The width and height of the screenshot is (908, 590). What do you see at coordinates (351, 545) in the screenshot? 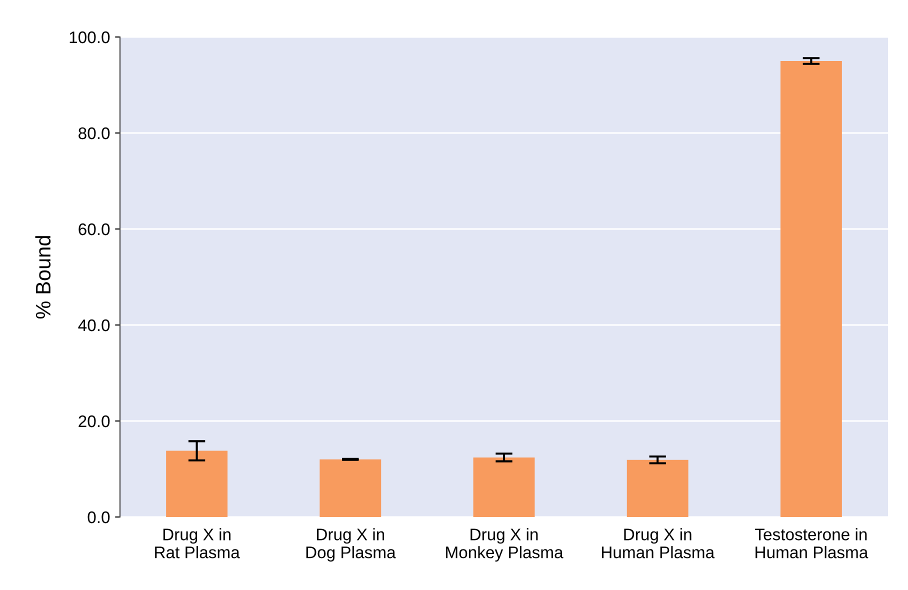
I see `x-tick-label: Drug X in Dog Plasma` at bounding box center [351, 545].